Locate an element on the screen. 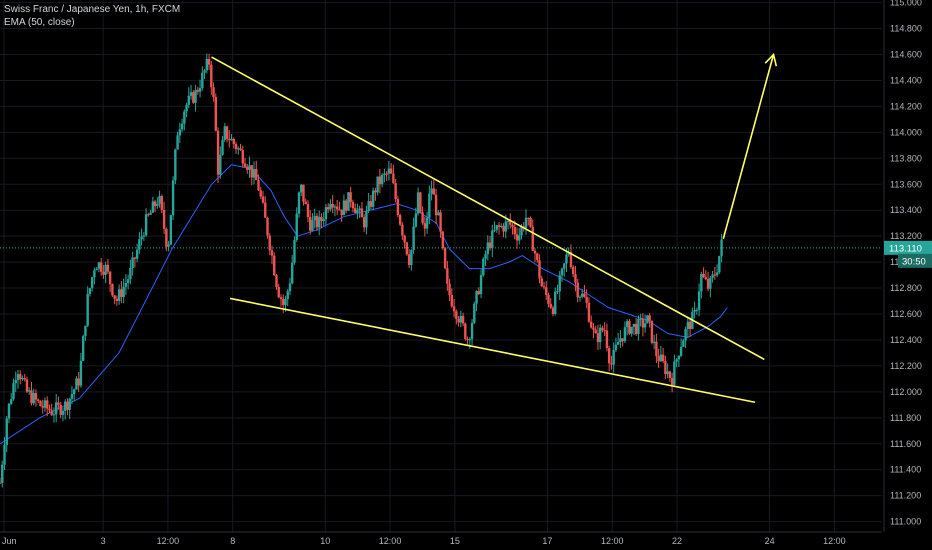  time-tick-label: 12:00 is located at coordinates (834, 541).